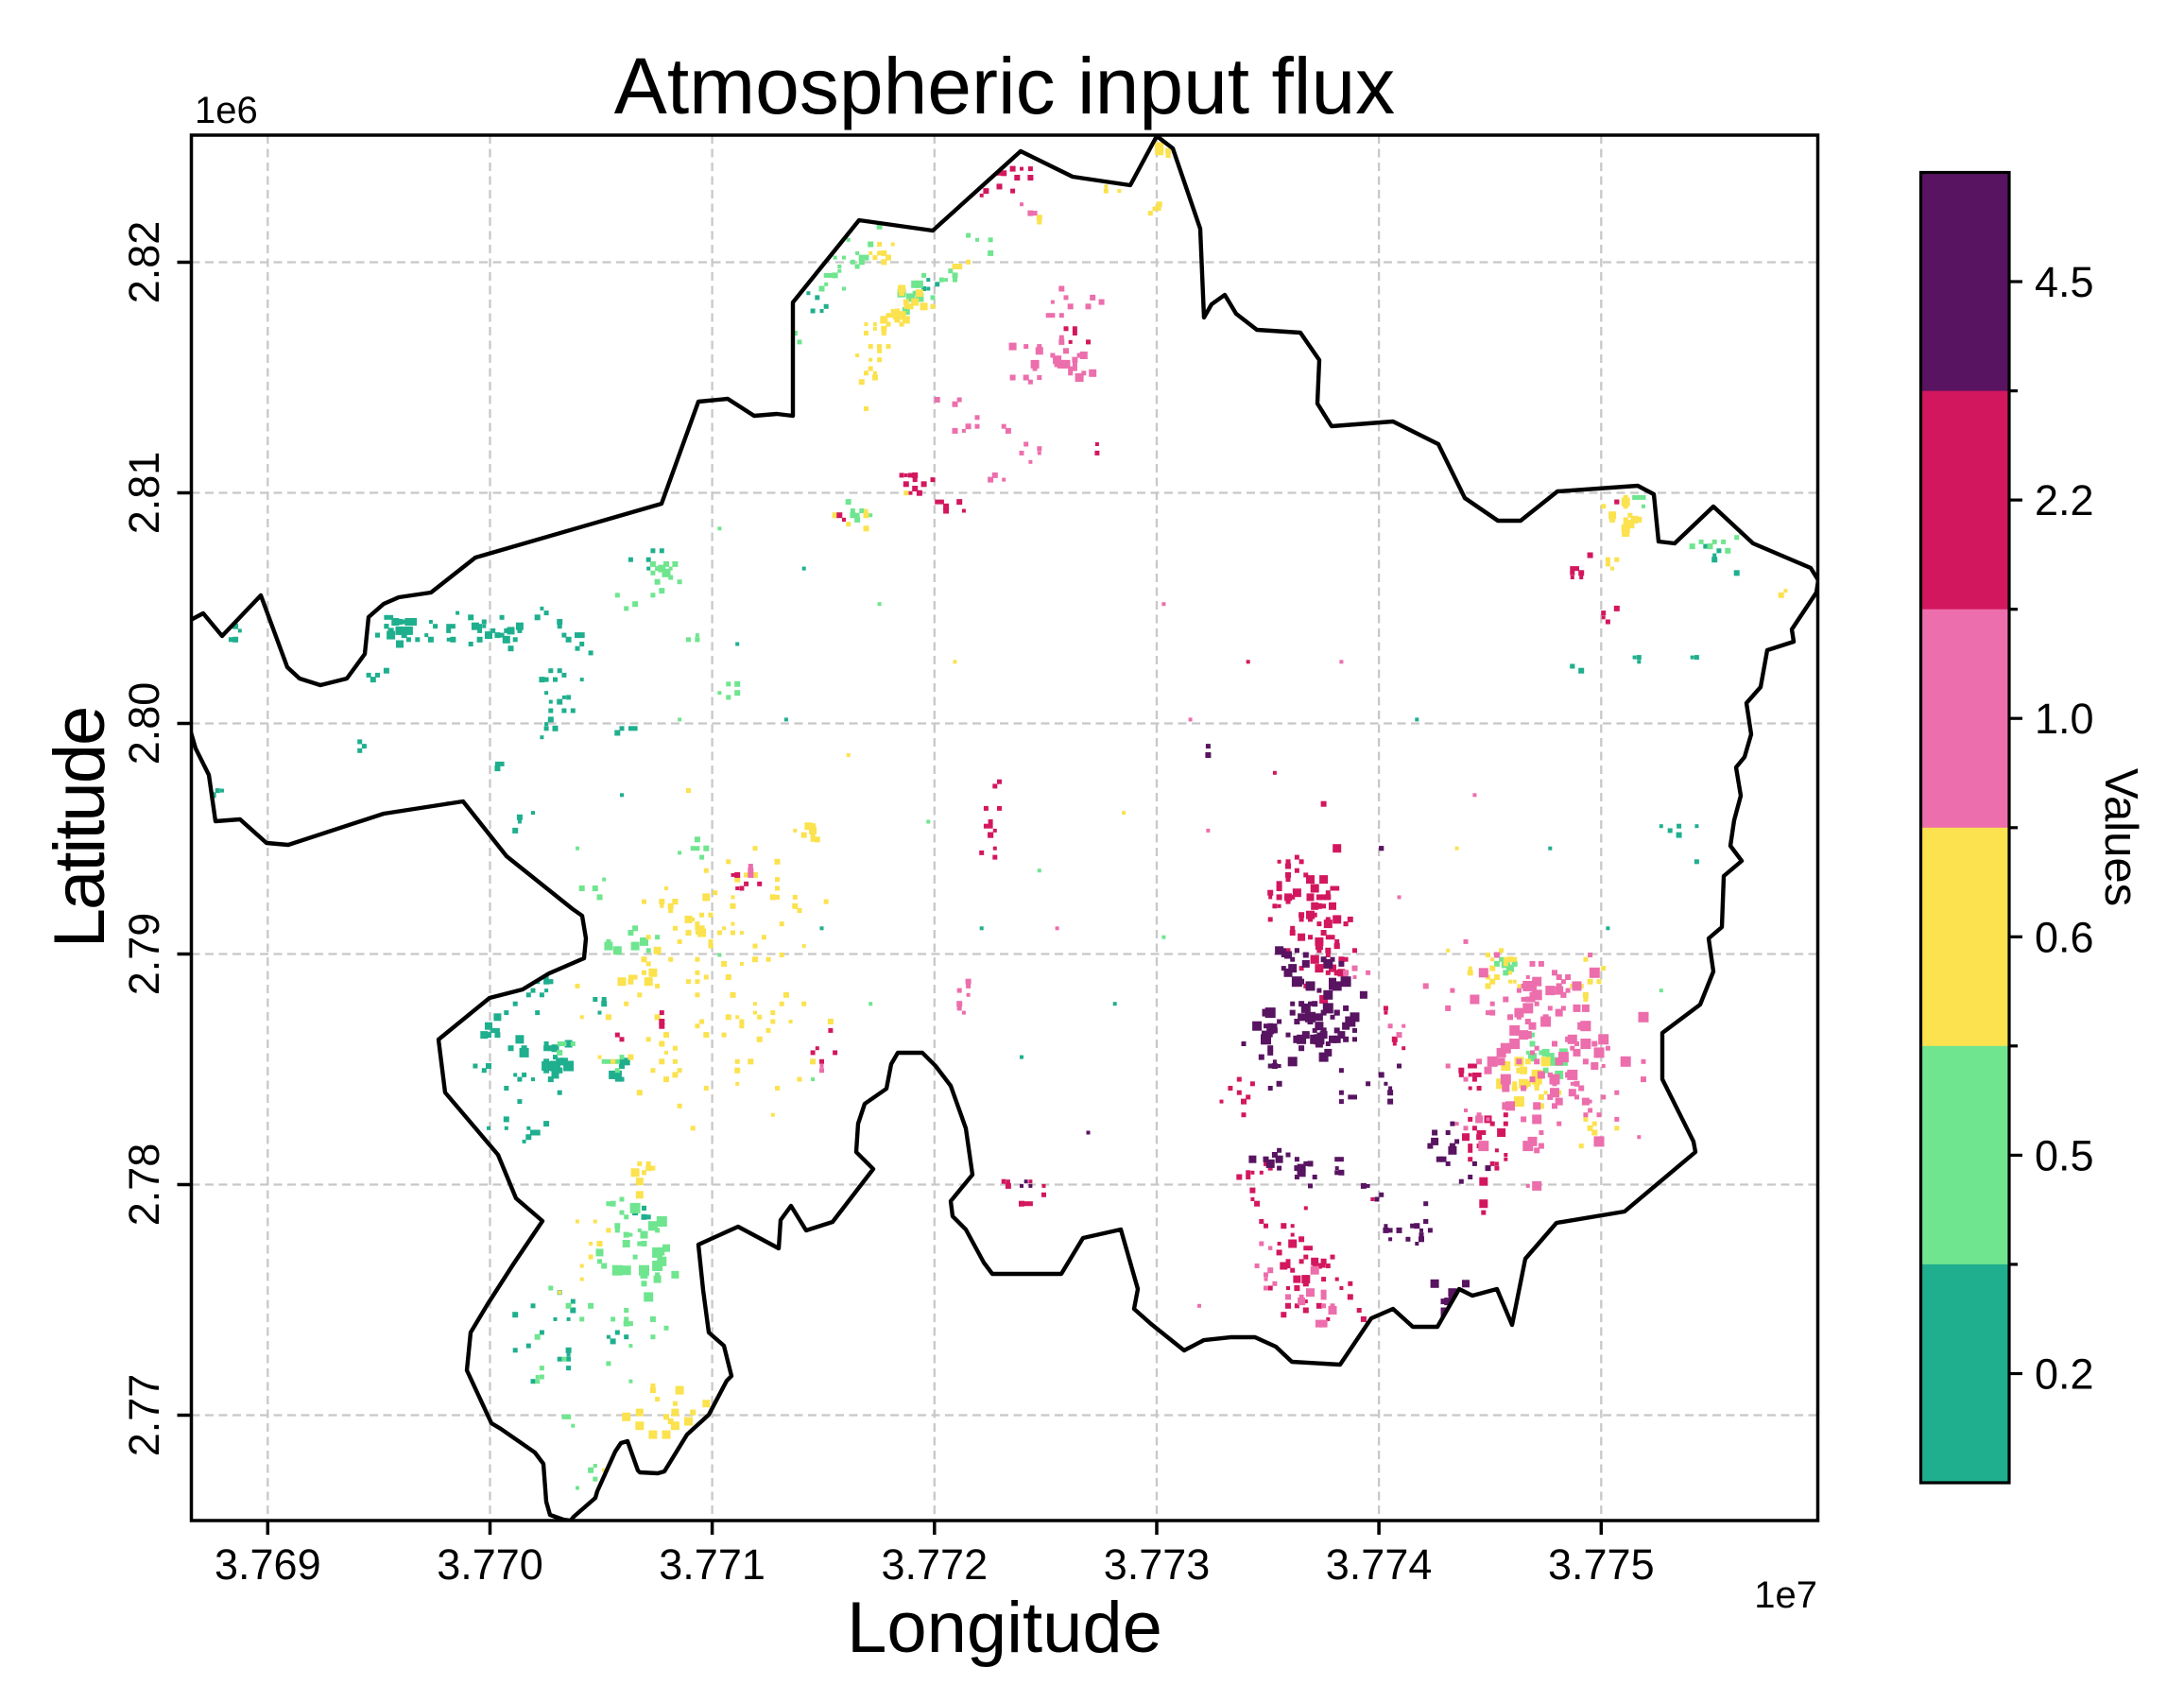  I want to click on svg-text: 3.770, so click(490, 1564).